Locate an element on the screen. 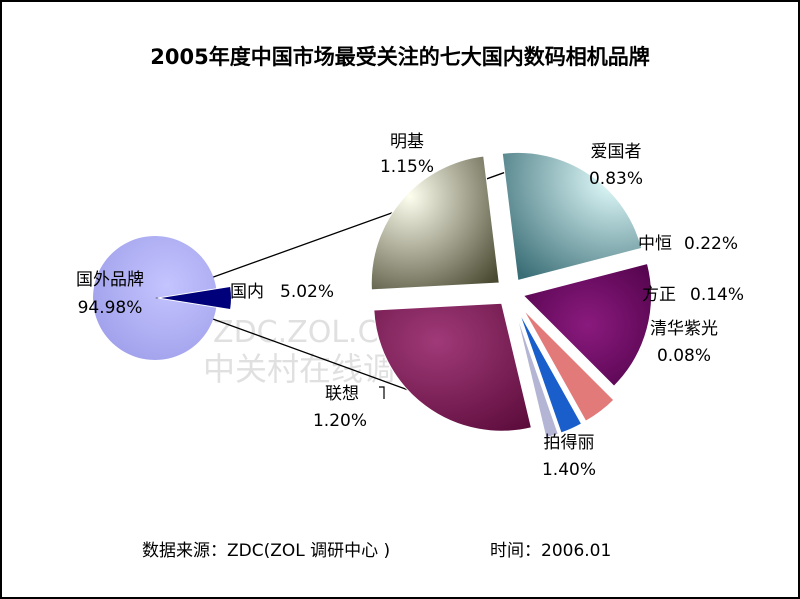  leader-line-lianxiang is located at coordinates (382, 392).